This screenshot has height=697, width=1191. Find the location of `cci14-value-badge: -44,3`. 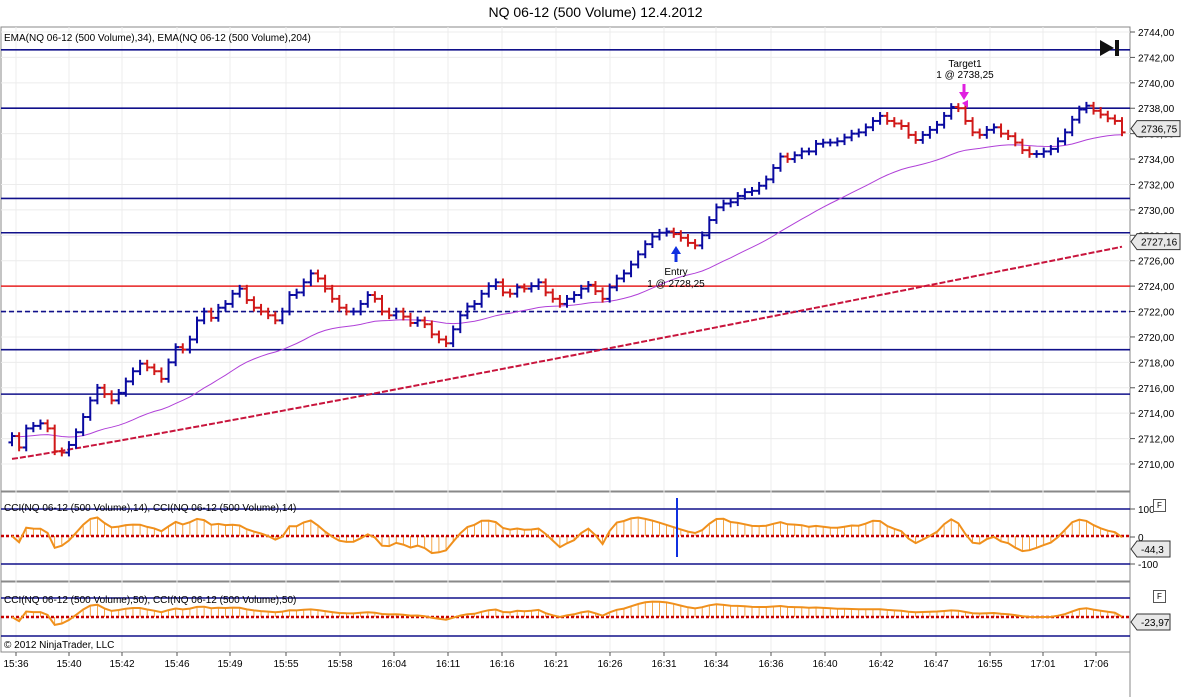

cci14-value-badge: -44,3 is located at coordinates (1150, 549).